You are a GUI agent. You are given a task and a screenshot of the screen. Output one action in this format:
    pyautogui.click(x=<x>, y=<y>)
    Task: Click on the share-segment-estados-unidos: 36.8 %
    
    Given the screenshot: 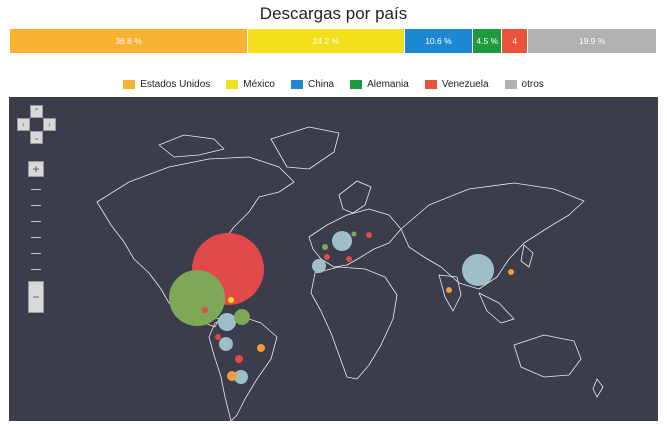 What is the action you would take?
    pyautogui.click(x=129, y=41)
    